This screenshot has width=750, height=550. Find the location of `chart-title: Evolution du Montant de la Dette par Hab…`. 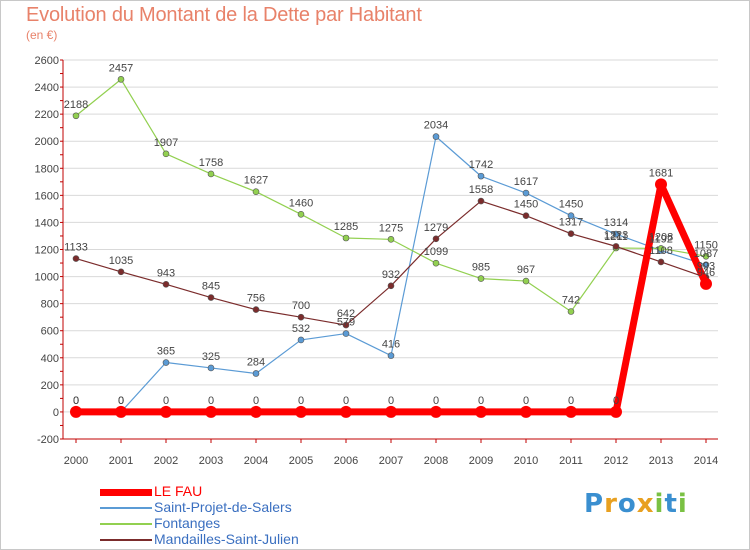

chart-title: Evolution du Montant de la Dette par Hab… is located at coordinates (224, 15).